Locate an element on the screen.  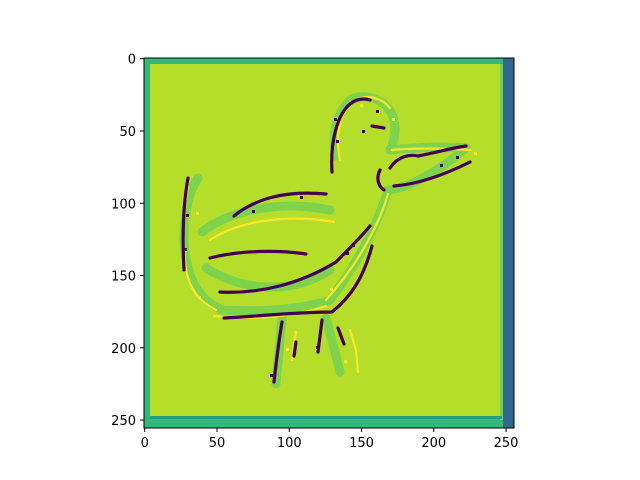
x-tick-label: 150 is located at coordinates (361, 443).